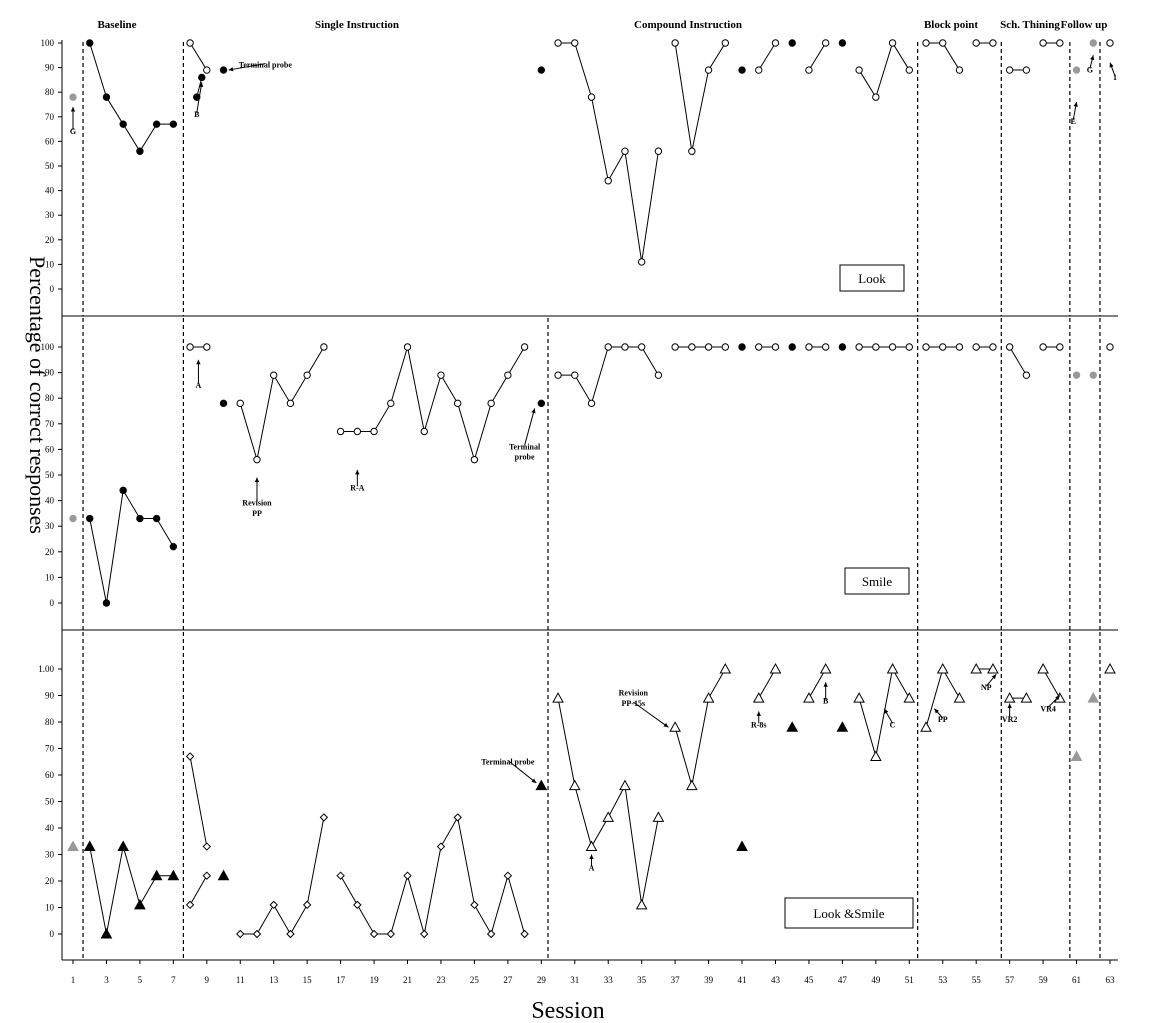  What do you see at coordinates (199, 385) in the screenshot?
I see `annotation-label: A` at bounding box center [199, 385].